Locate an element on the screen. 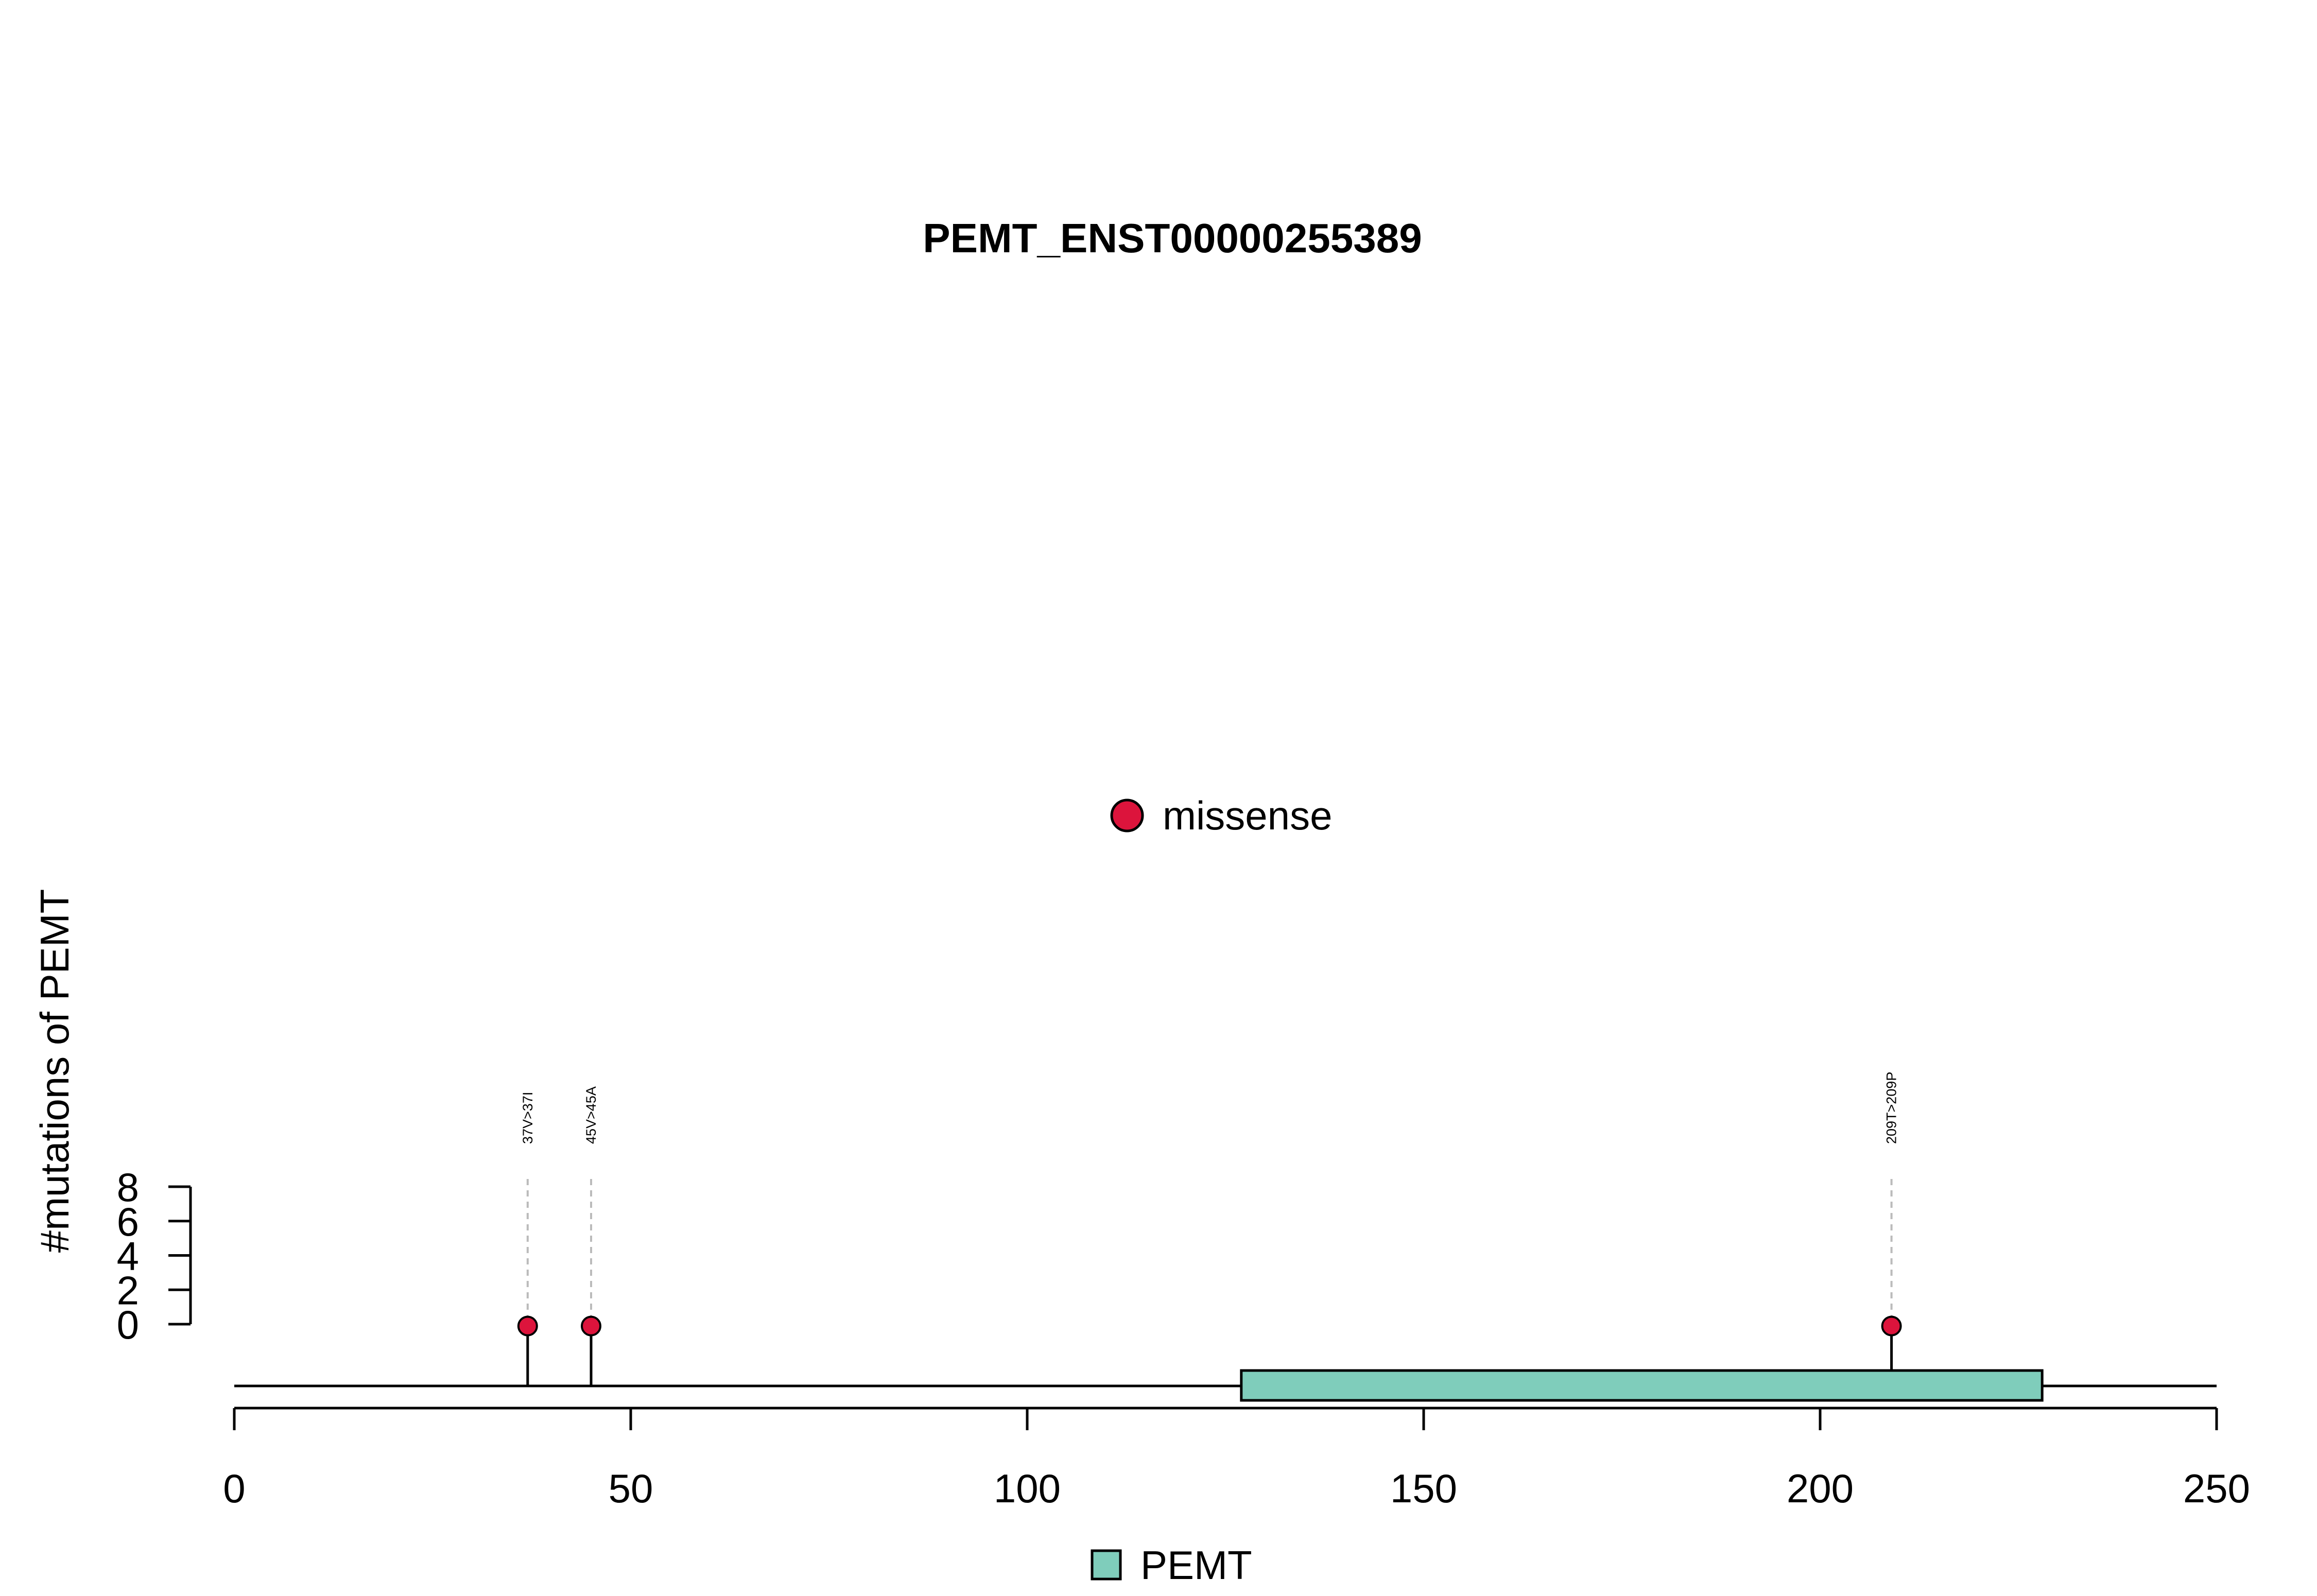 Image resolution: width=2317 pixels, height=1596 pixels. x-tick-label: 100 is located at coordinates (1027, 1488).